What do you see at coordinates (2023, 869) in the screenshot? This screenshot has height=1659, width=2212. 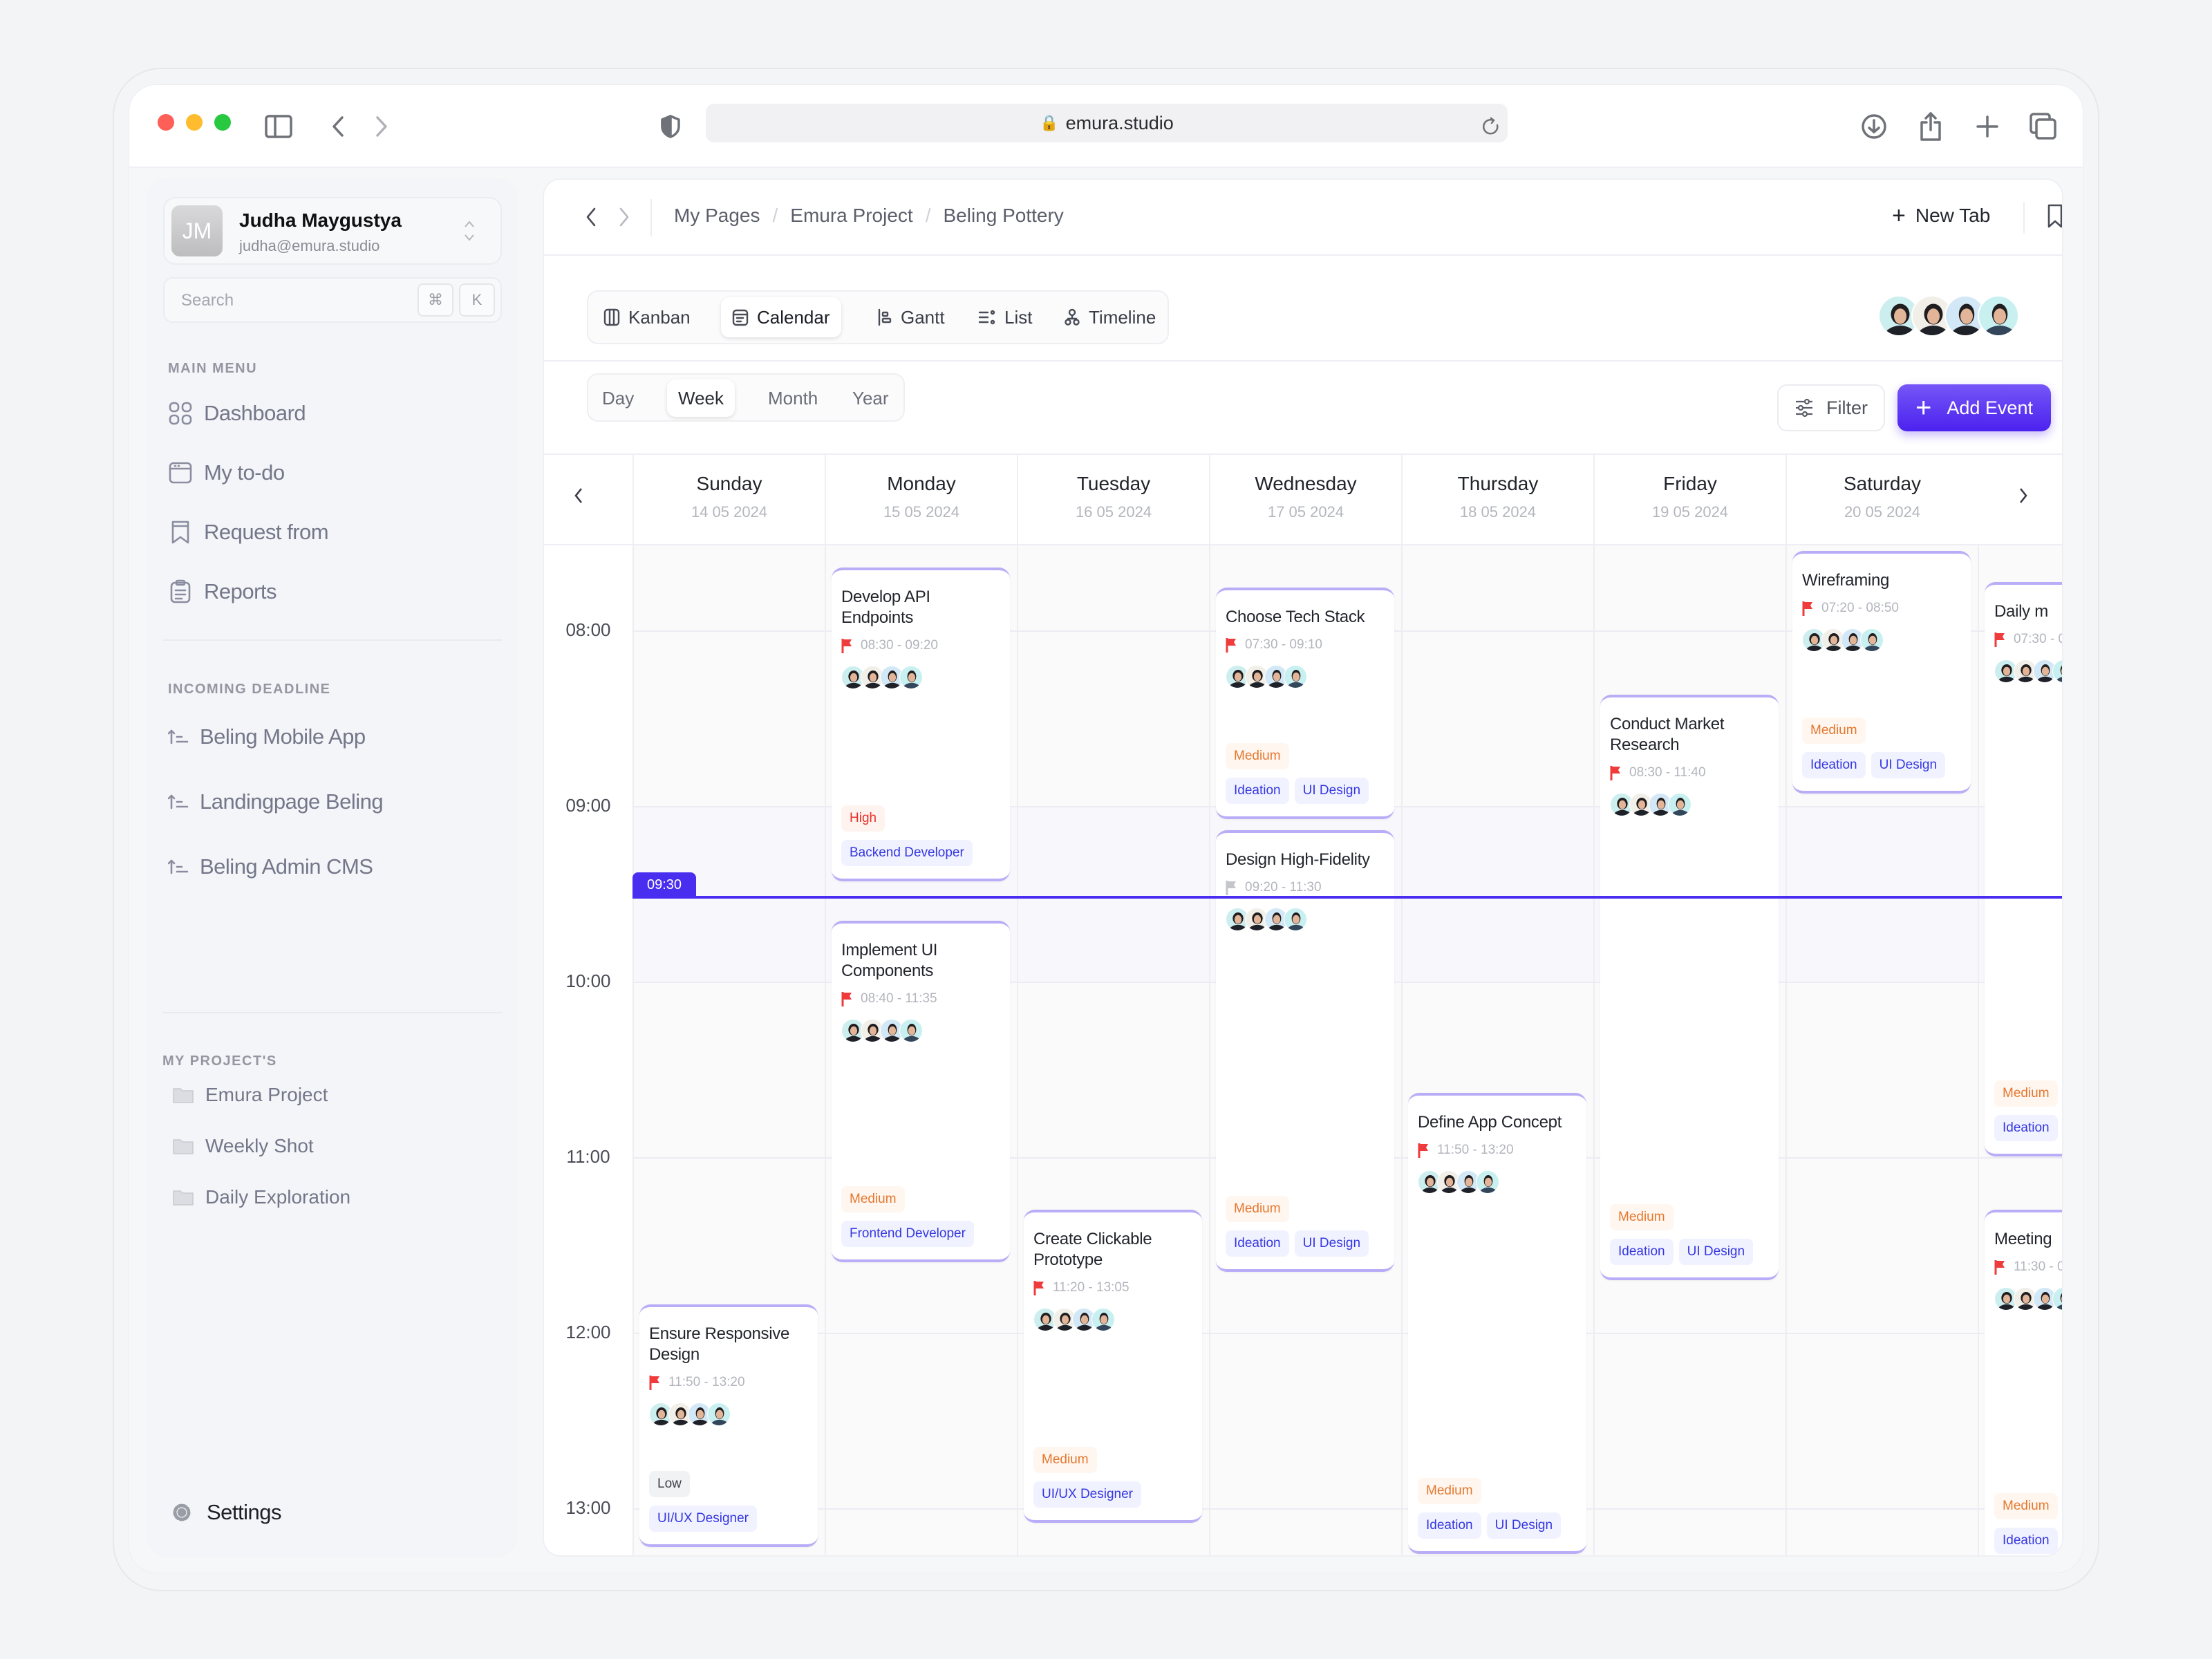 I see `event-card: Daily m 07:30 - 0 Medium Ideation` at bounding box center [2023, 869].